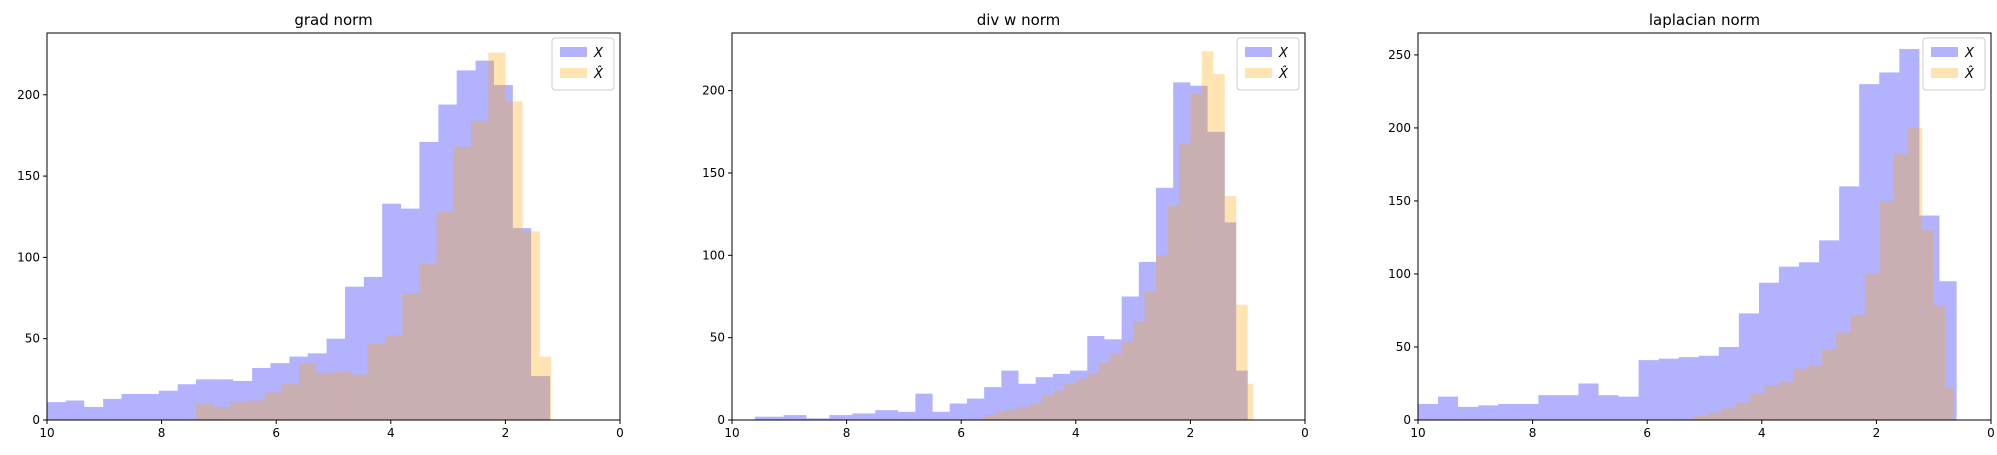 This screenshot has width=1997, height=455. Describe the element at coordinates (1991, 433) in the screenshot. I see `x-tick-label: 0` at that location.